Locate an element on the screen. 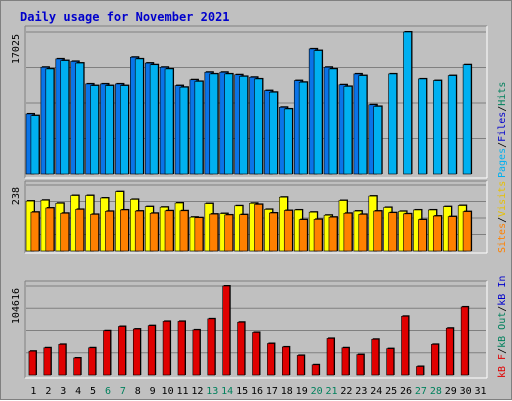  x-tick-label: 16 is located at coordinates (257, 391).